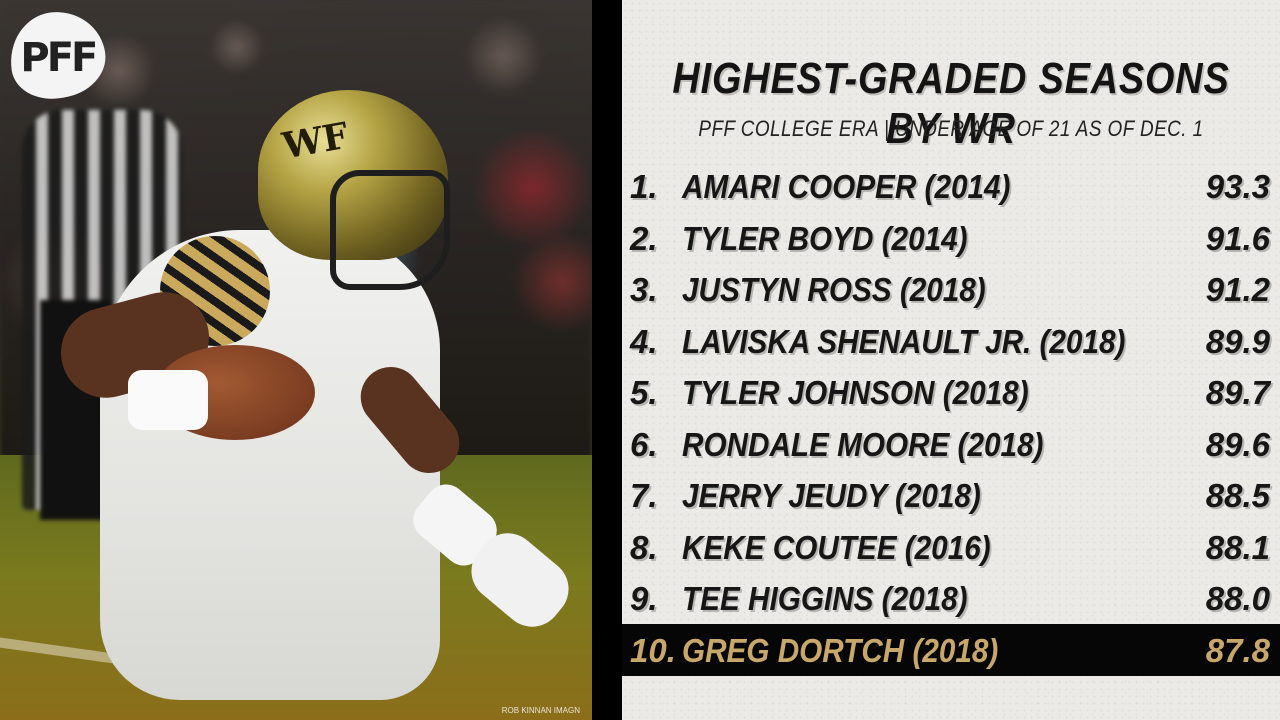 This screenshot has width=1280, height=720. What do you see at coordinates (1237, 392) in the screenshot?
I see `ranking-grade: 89.7` at bounding box center [1237, 392].